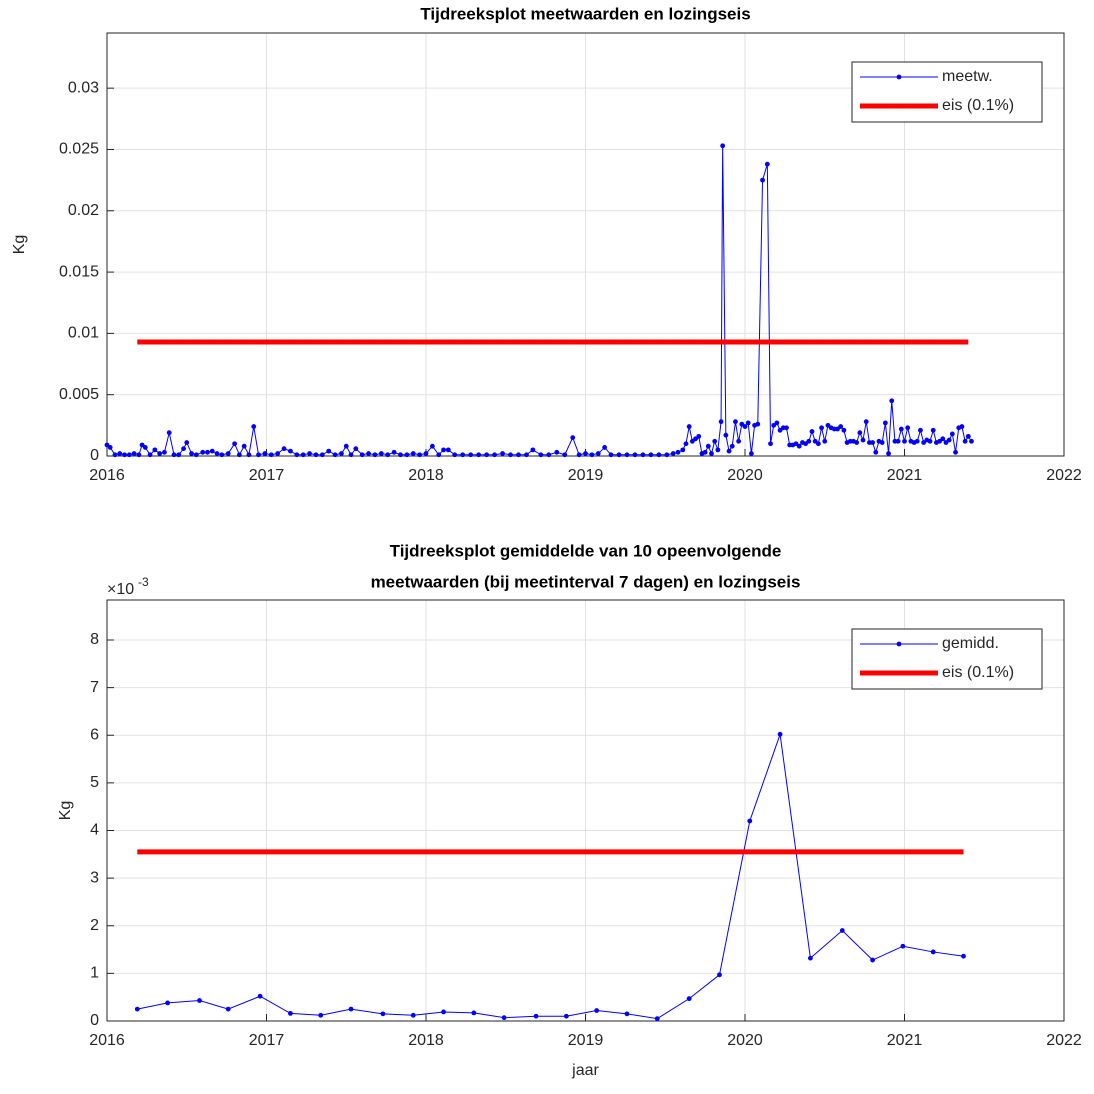 The height and width of the screenshot is (1094, 1094). I want to click on legend-marker, so click(899, 77).